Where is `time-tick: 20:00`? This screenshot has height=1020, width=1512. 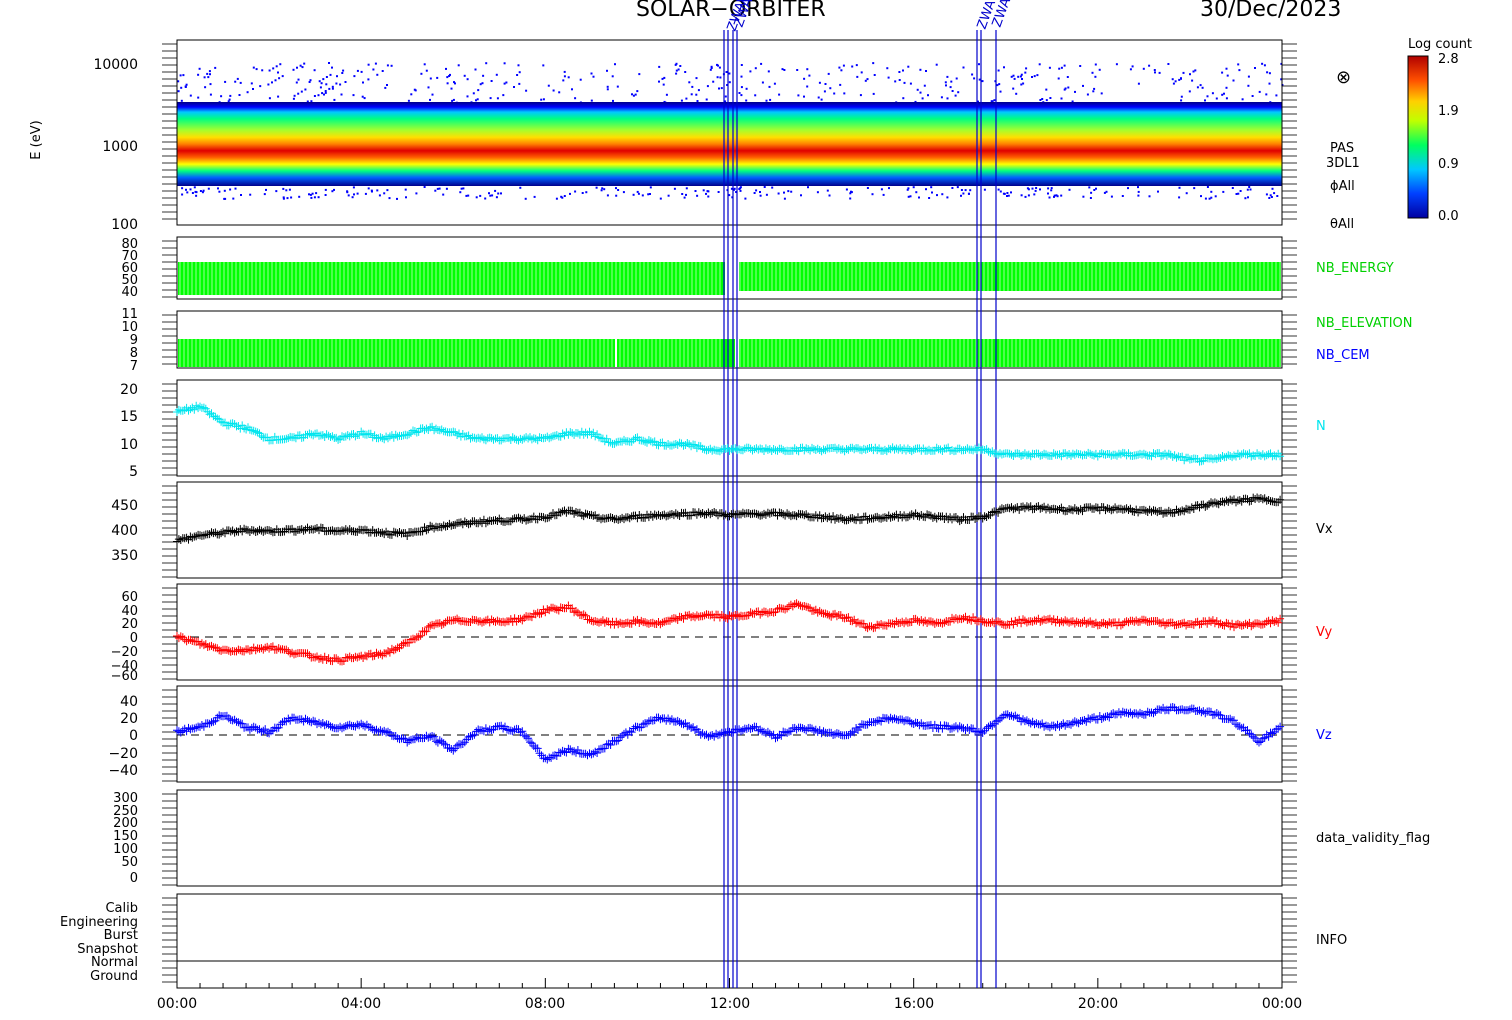
time-tick: 20:00 is located at coordinates (1098, 1004).